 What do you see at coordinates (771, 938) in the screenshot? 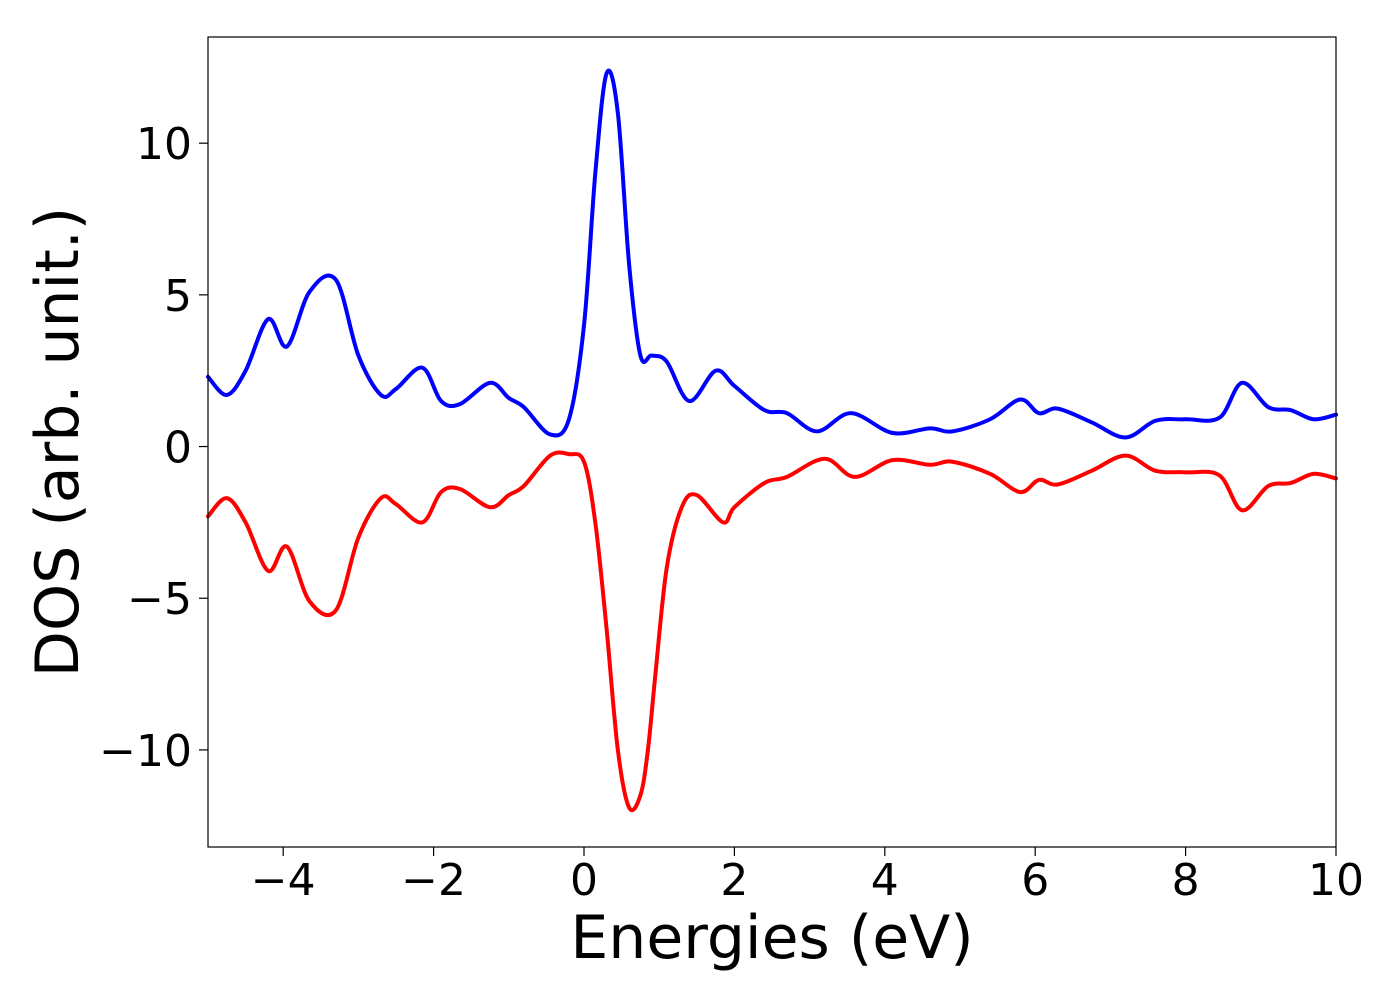
I see `x-axis-label: Energies (eV)` at bounding box center [771, 938].